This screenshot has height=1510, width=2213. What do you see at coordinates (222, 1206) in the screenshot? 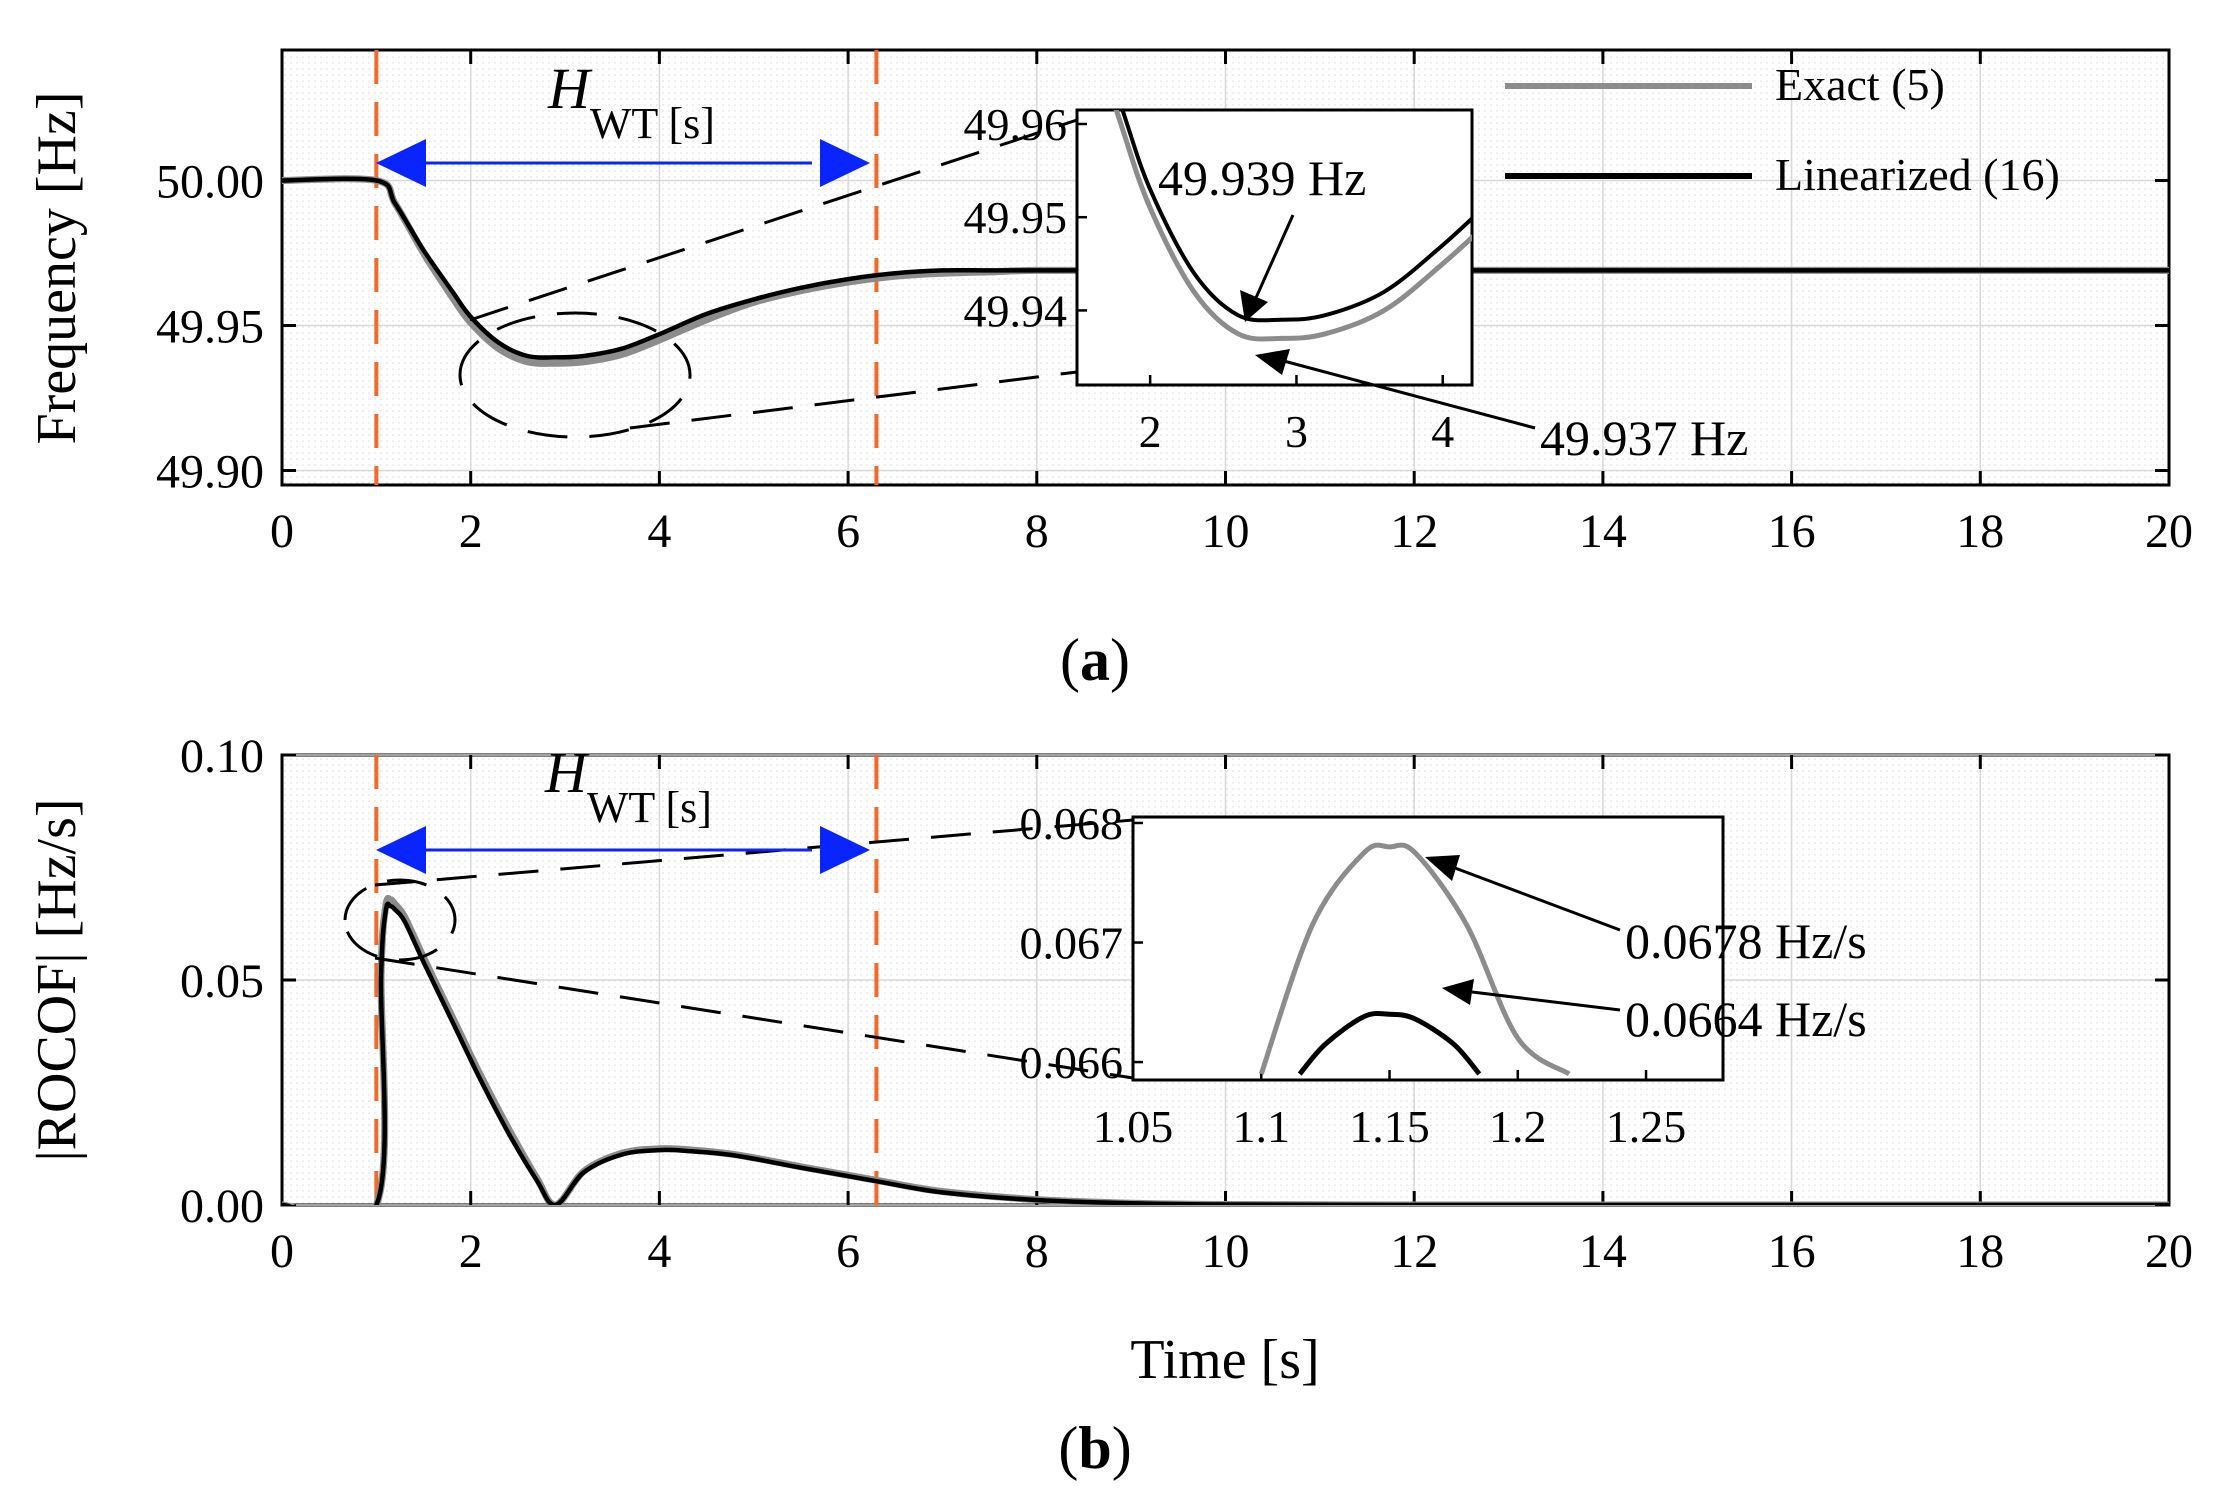
I see `y-tick-label: 0.00` at bounding box center [222, 1206].